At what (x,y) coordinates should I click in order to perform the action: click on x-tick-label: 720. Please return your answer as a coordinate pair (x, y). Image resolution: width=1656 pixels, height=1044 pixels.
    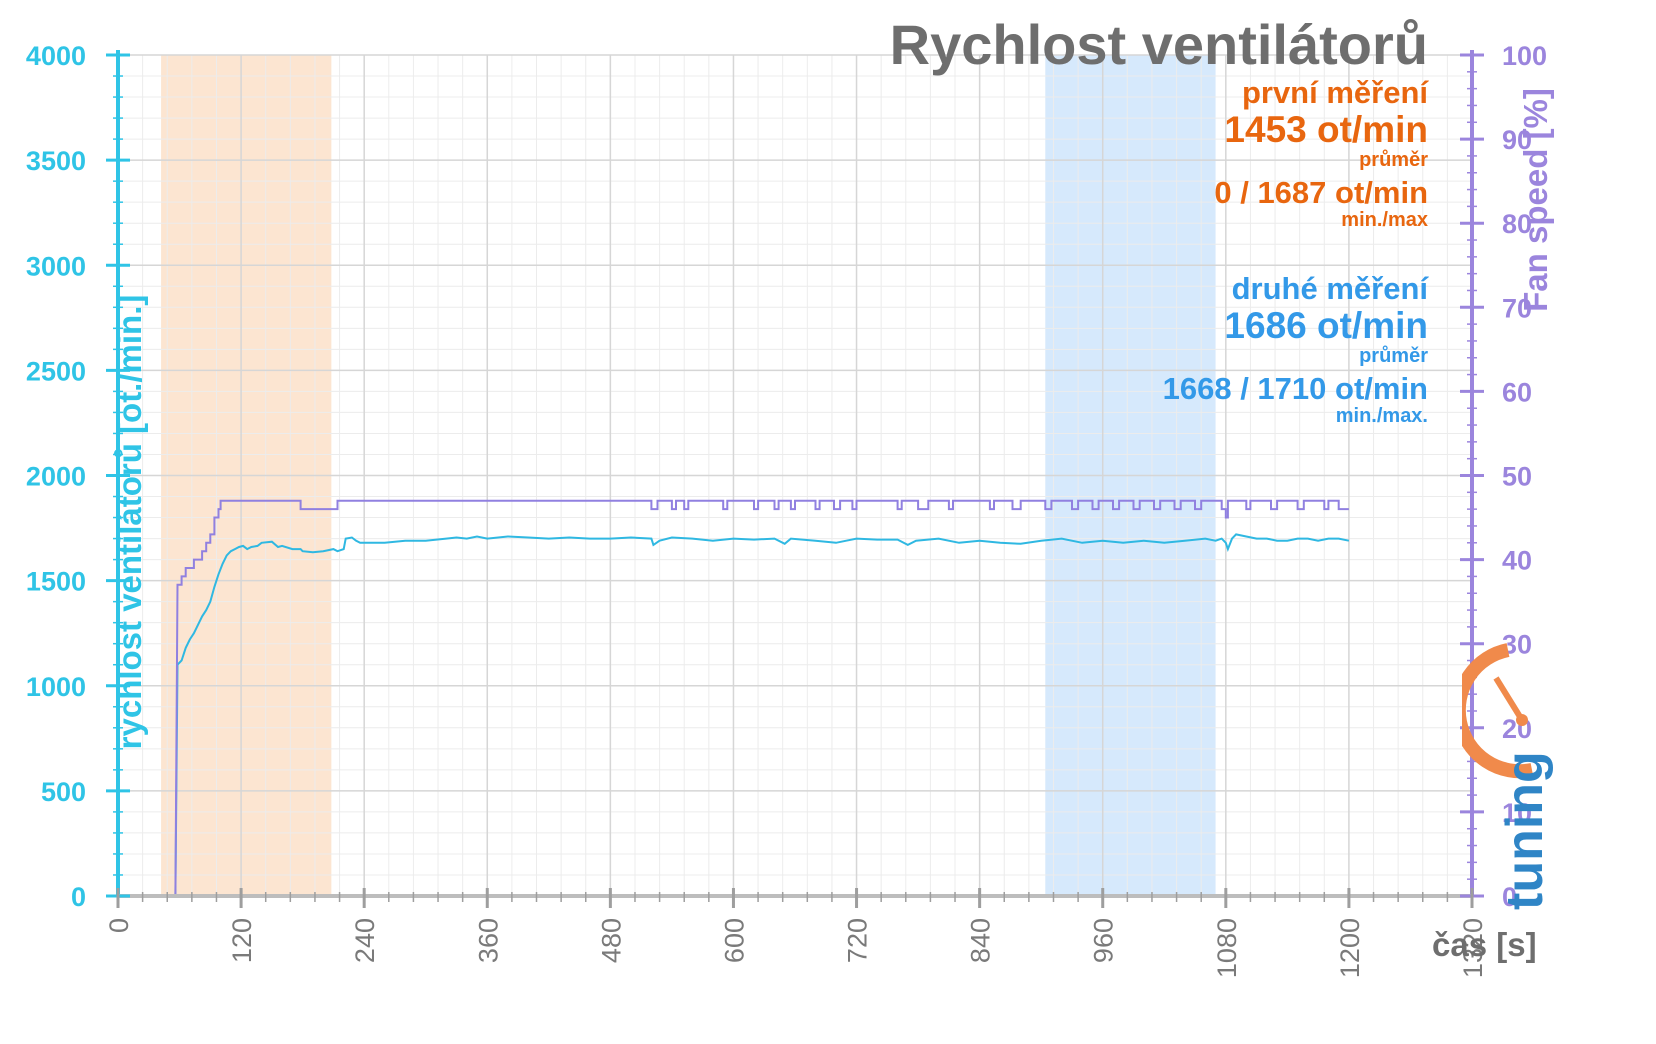
    Looking at the image, I should click on (858, 940).